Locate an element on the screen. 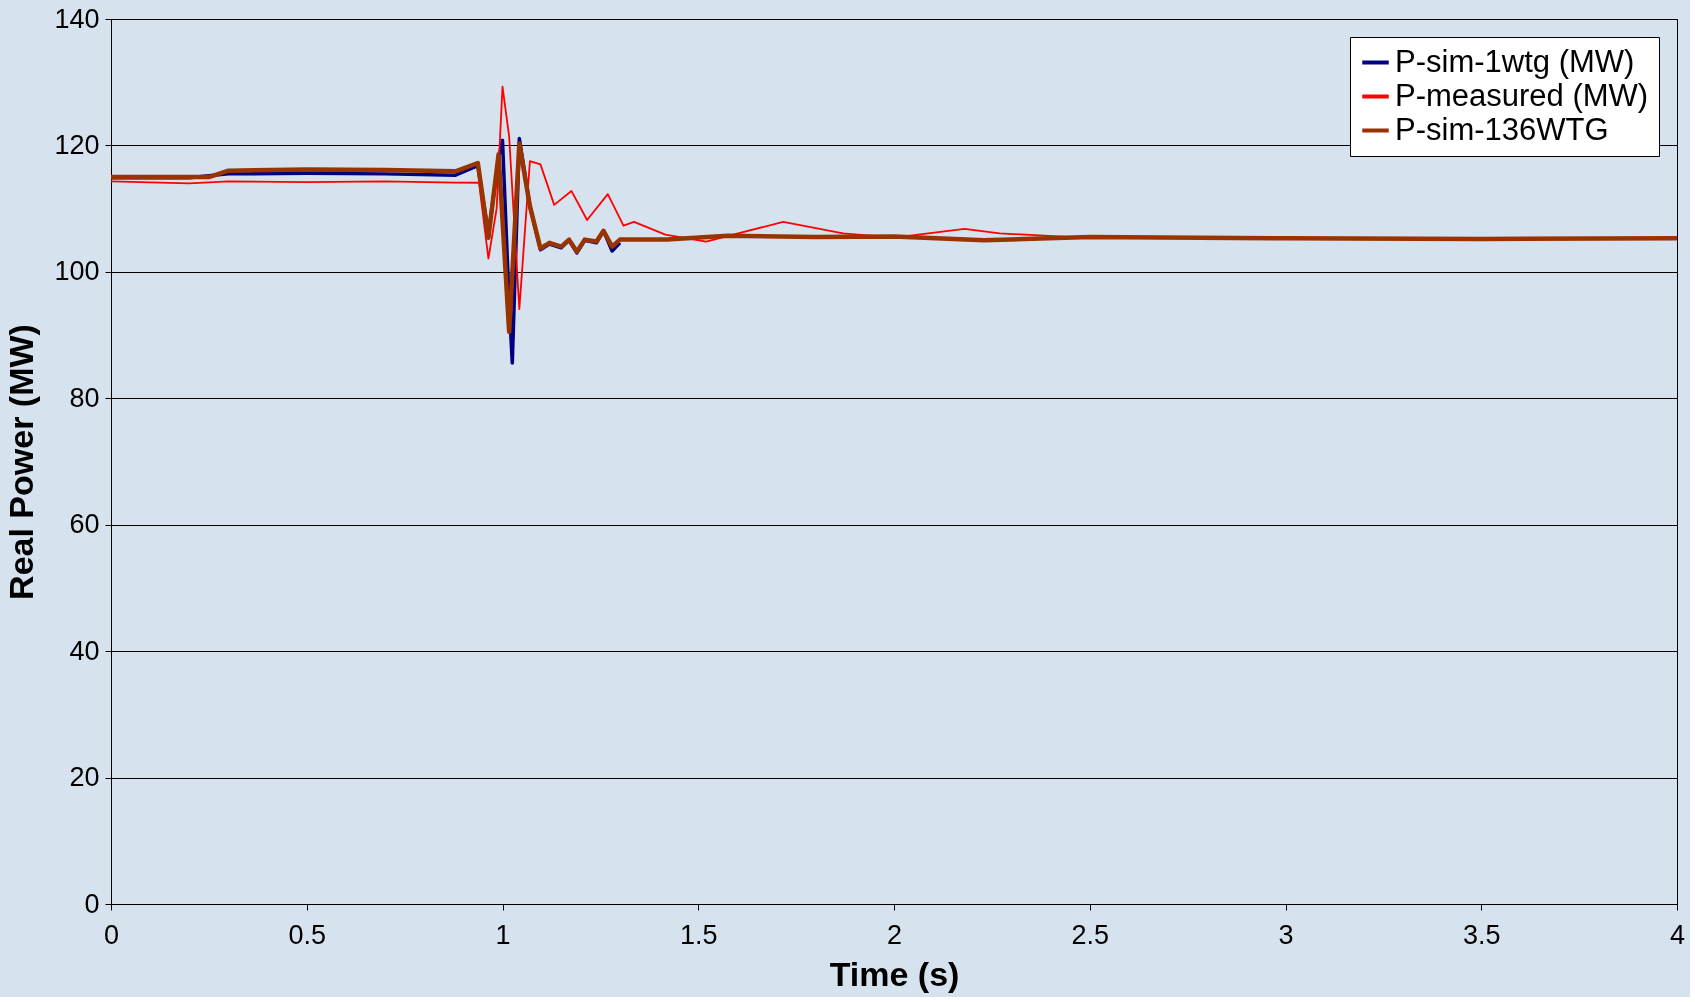 This screenshot has height=1002, width=1695. x-axis-title: Time (s) is located at coordinates (894, 973).